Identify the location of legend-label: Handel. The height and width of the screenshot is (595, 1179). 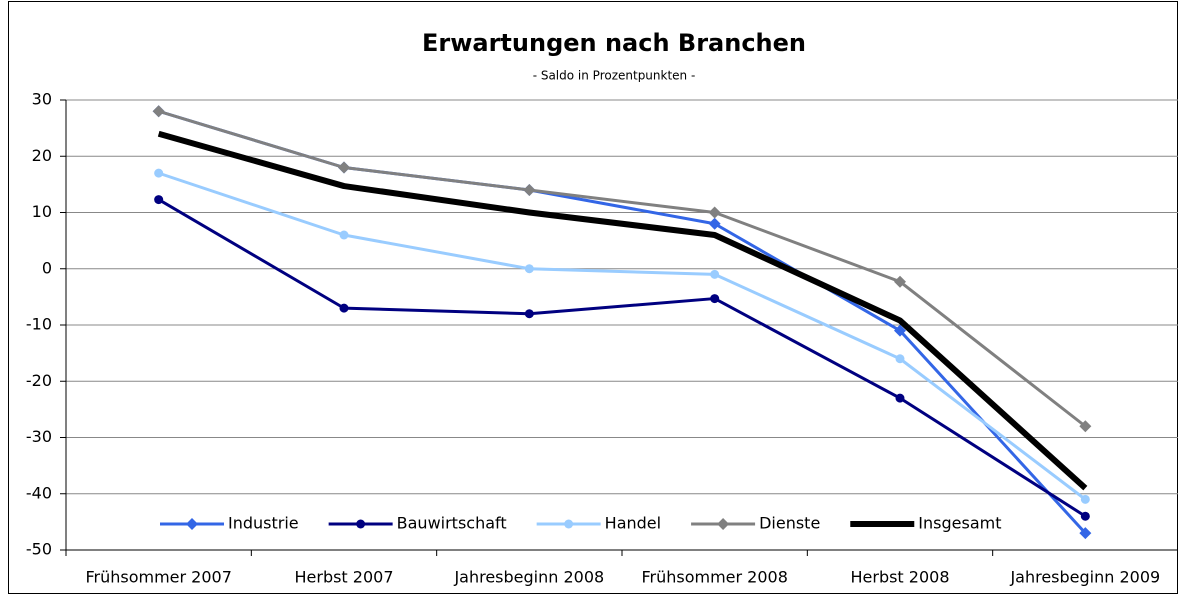
(633, 523).